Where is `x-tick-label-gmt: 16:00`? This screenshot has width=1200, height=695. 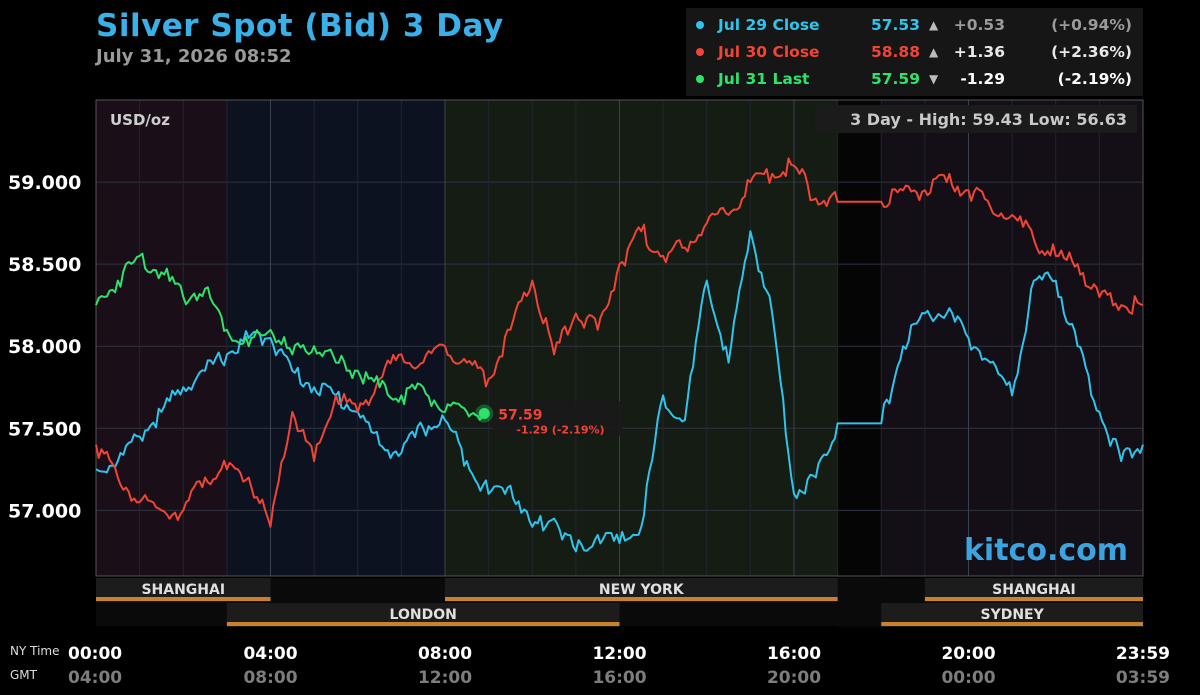 x-tick-label-gmt: 16:00 is located at coordinates (619, 678).